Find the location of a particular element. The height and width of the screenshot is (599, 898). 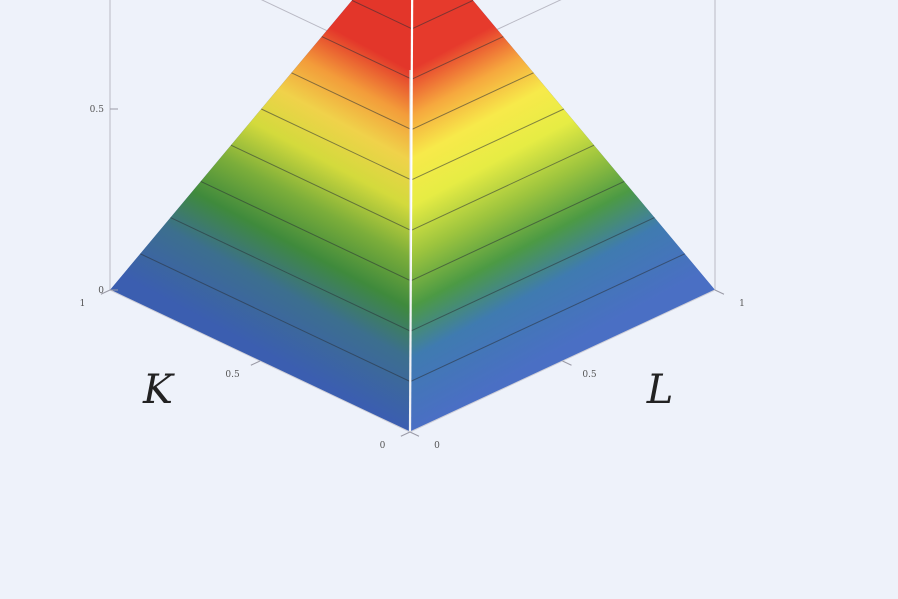

k-axis-tick-label: 0.5 is located at coordinates (232, 375).